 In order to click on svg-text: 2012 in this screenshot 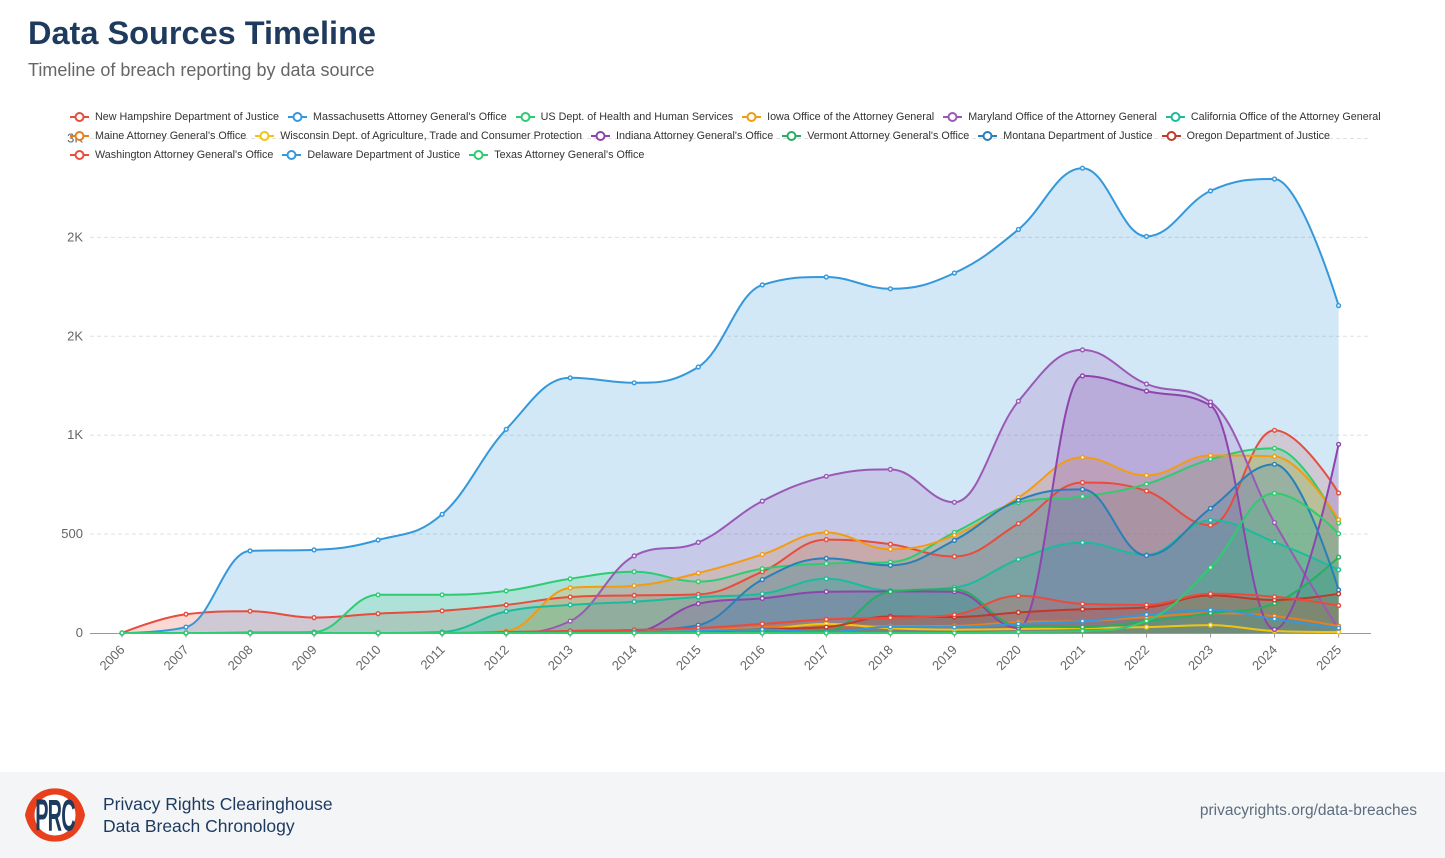, I will do `click(496, 657)`.